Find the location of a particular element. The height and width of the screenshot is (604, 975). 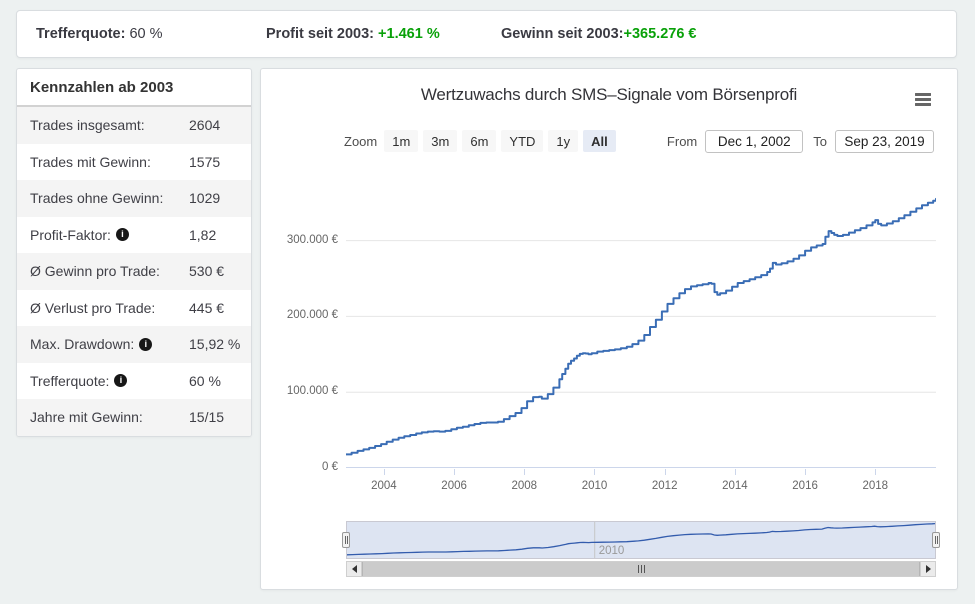

y-axis-tick-label: 300.000 € is located at coordinates (312, 239).